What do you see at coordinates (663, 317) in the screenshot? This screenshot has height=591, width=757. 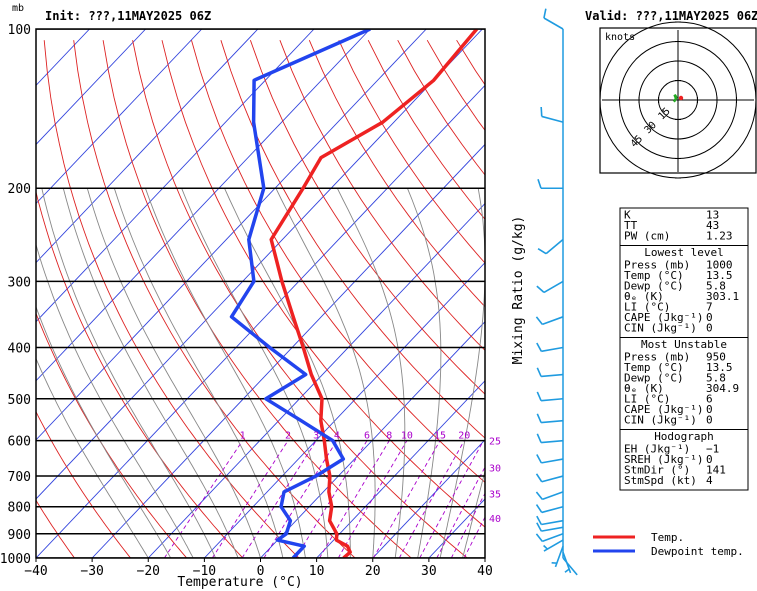 I see `index-name: CAPE (Jkg⁻¹)` at bounding box center [663, 317].